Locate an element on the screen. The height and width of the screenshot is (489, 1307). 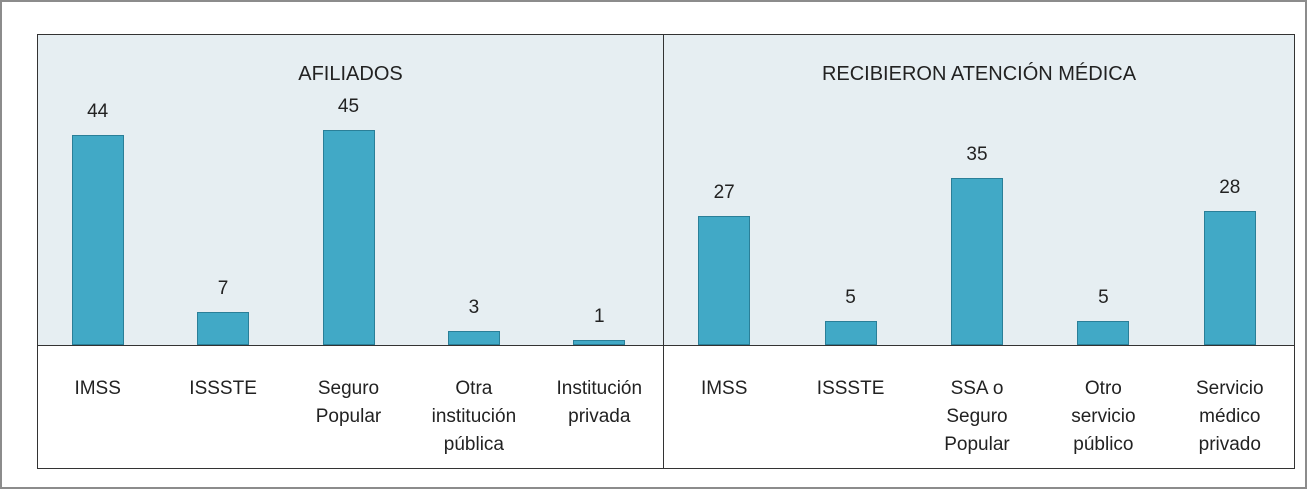
data-label: 45 is located at coordinates (348, 106).